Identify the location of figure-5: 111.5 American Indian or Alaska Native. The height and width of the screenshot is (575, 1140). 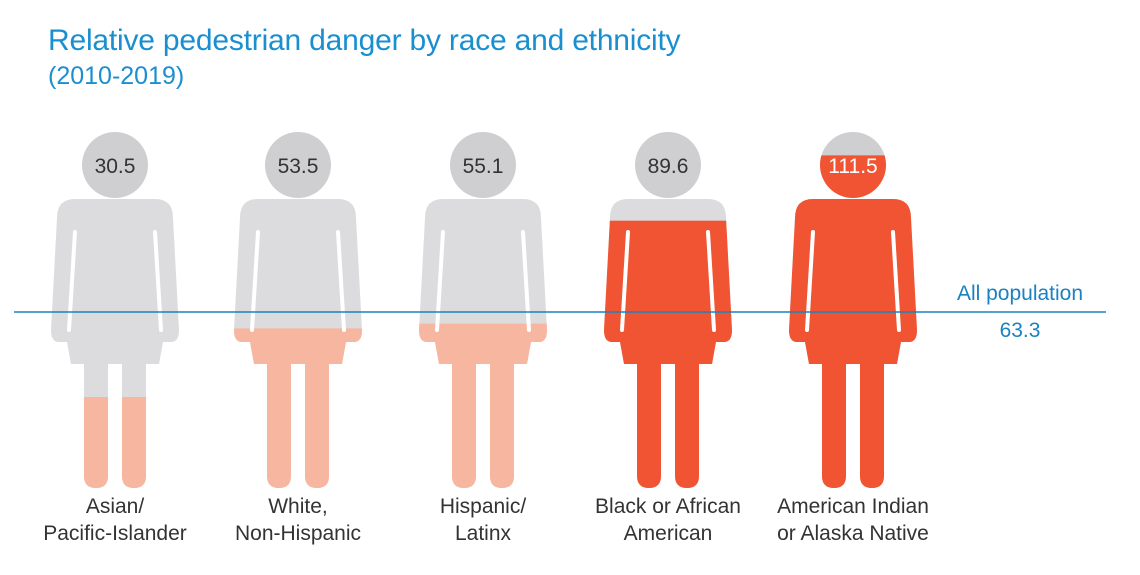
(853, 338).